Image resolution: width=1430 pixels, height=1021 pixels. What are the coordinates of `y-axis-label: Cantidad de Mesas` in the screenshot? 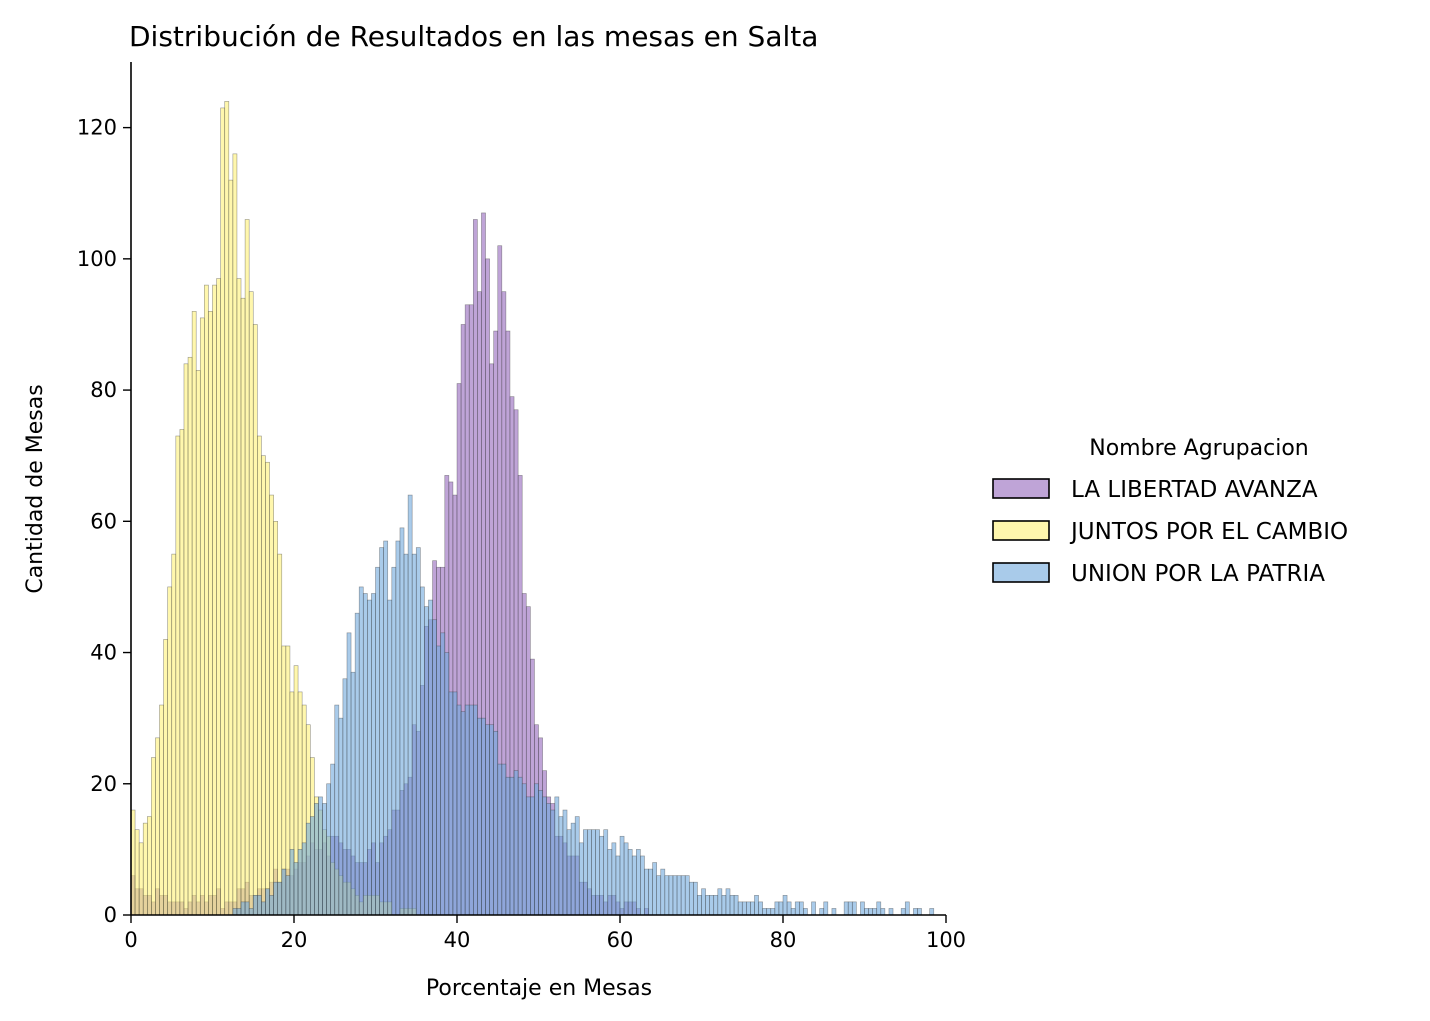 It's located at (35, 488).